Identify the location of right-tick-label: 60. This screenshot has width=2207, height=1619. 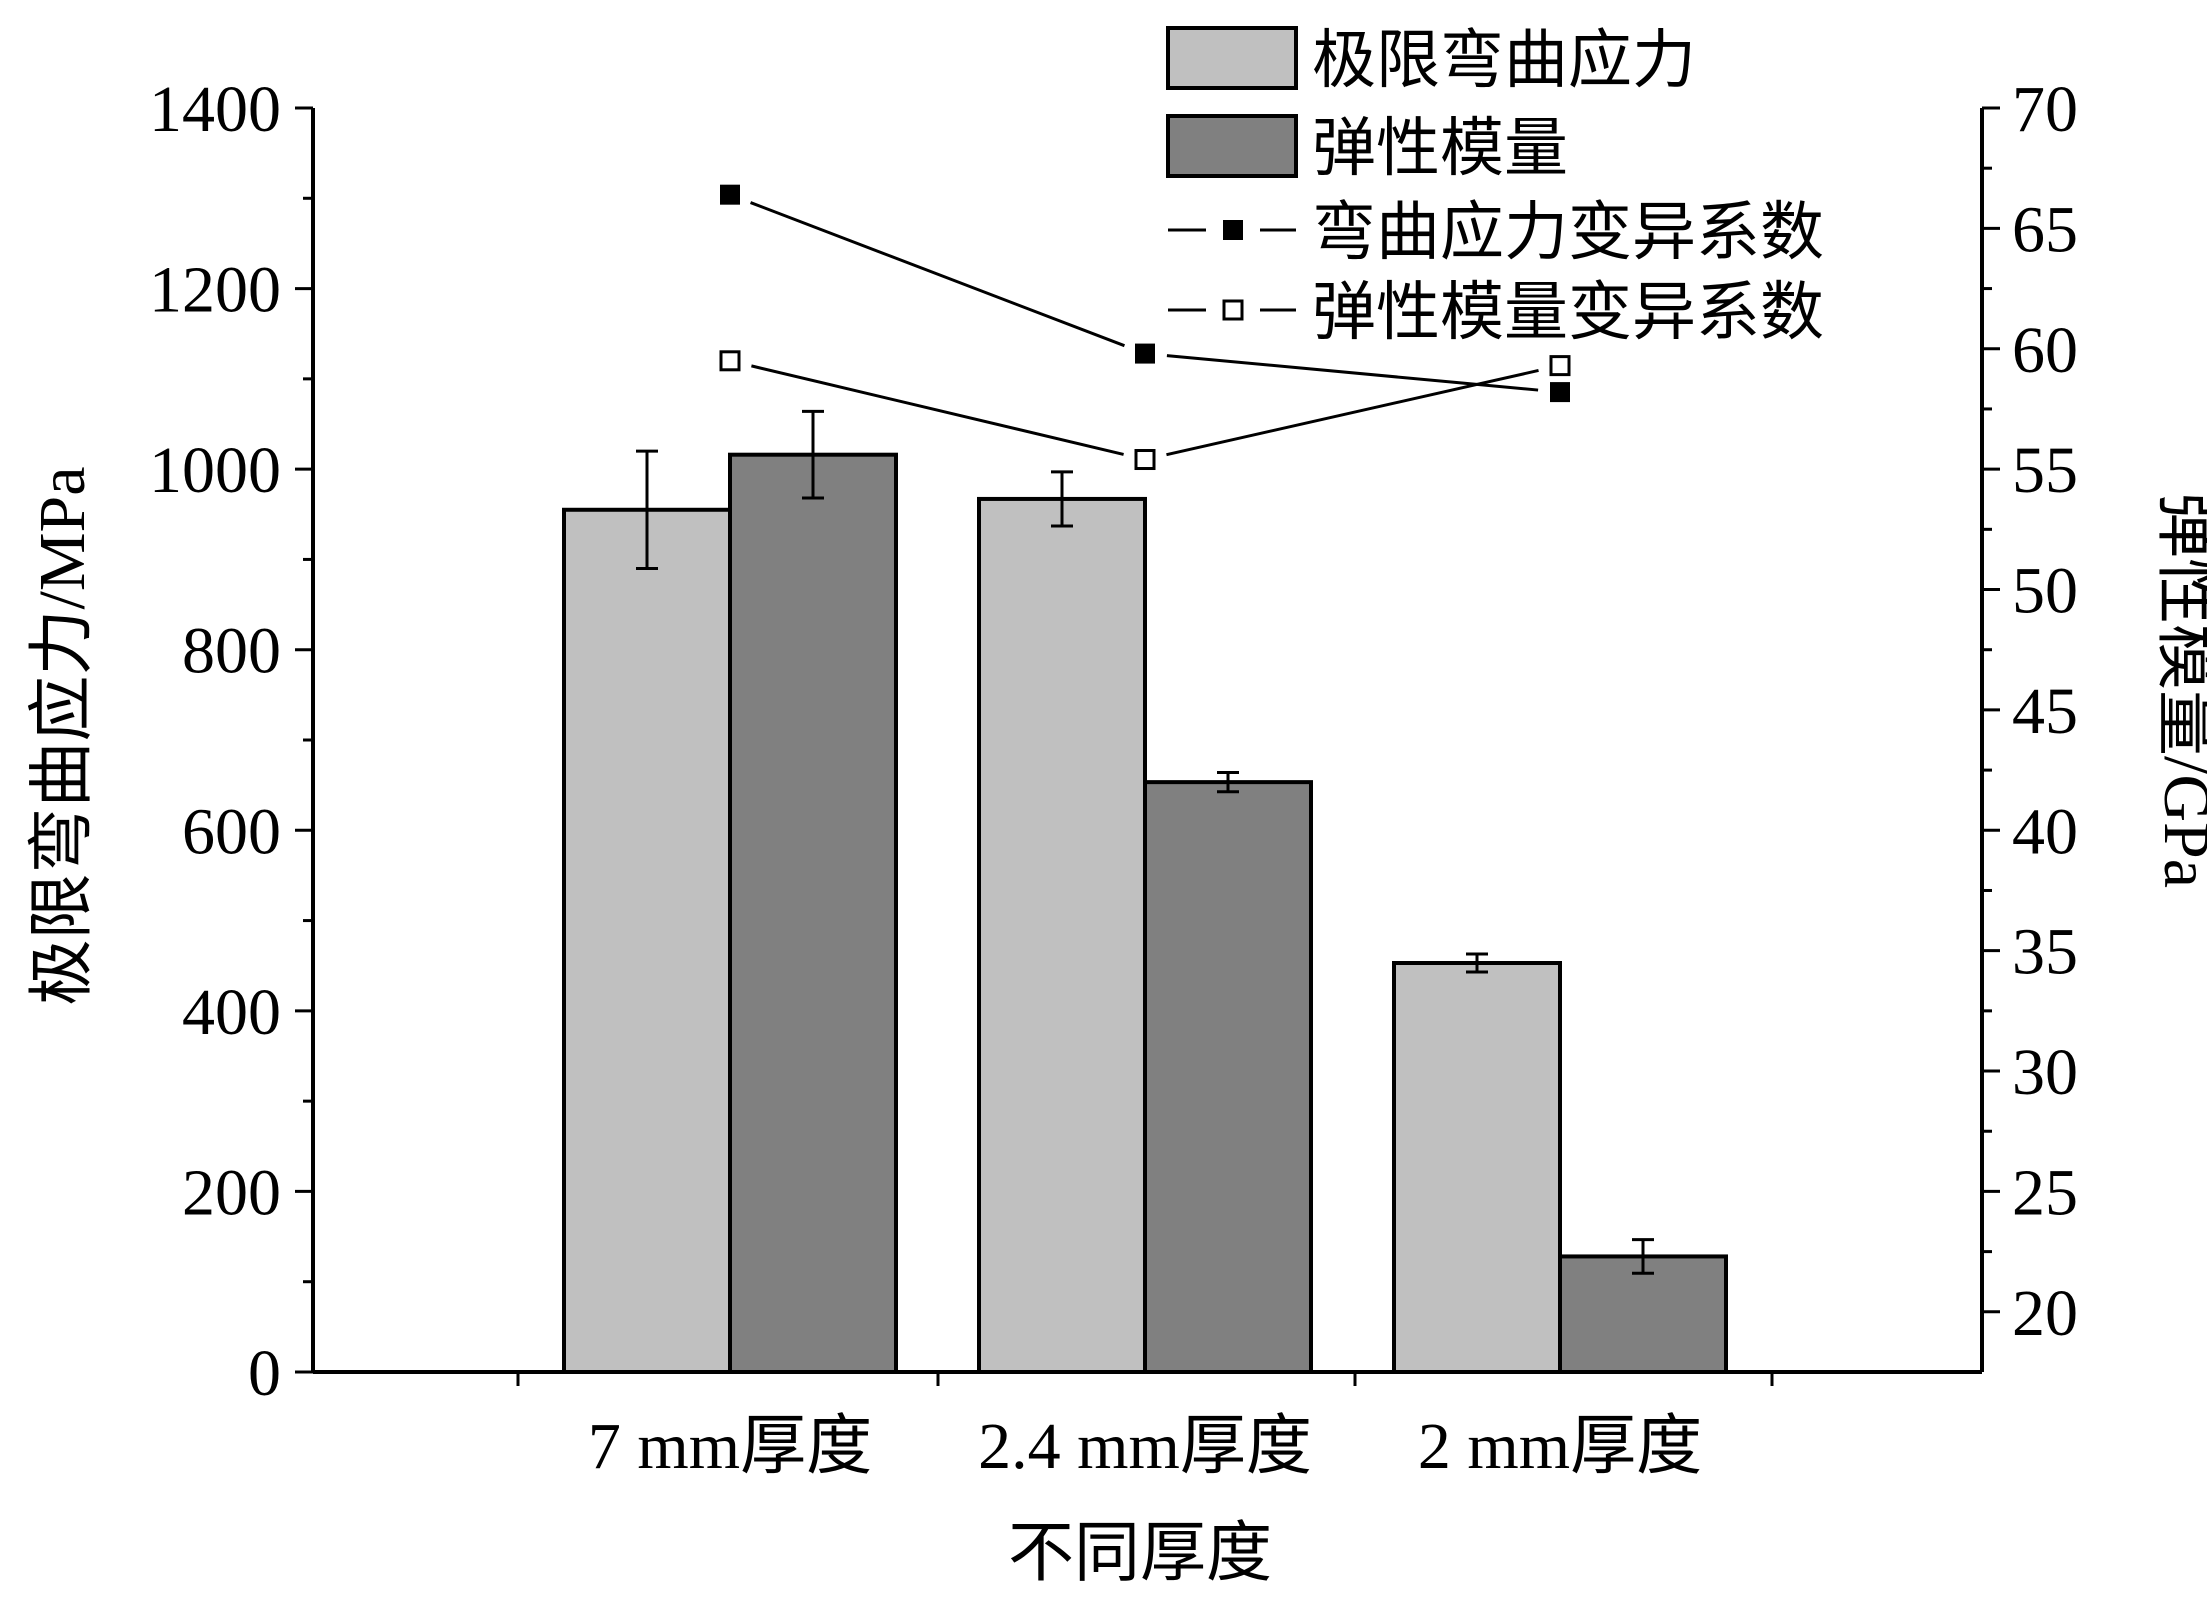
(2045, 350).